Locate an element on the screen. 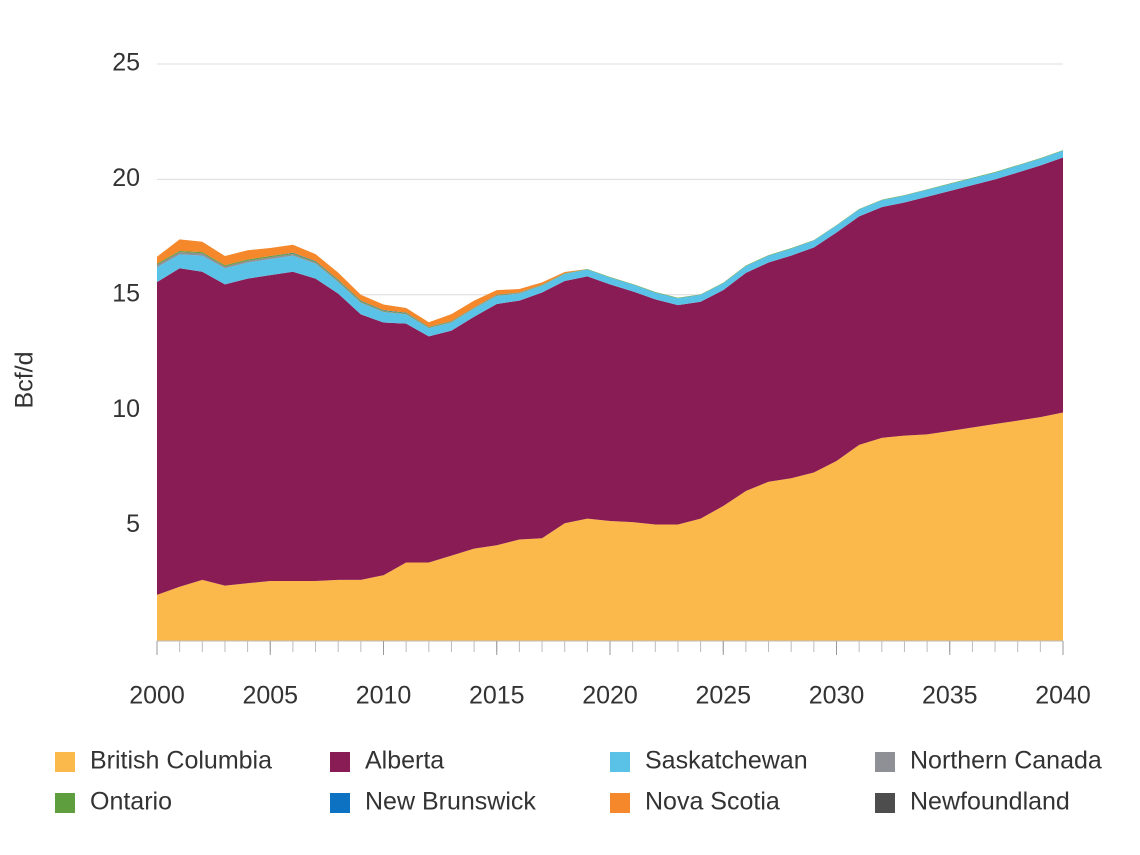 The height and width of the screenshot is (855, 1140). x-tick-label: 2025 is located at coordinates (723, 696).